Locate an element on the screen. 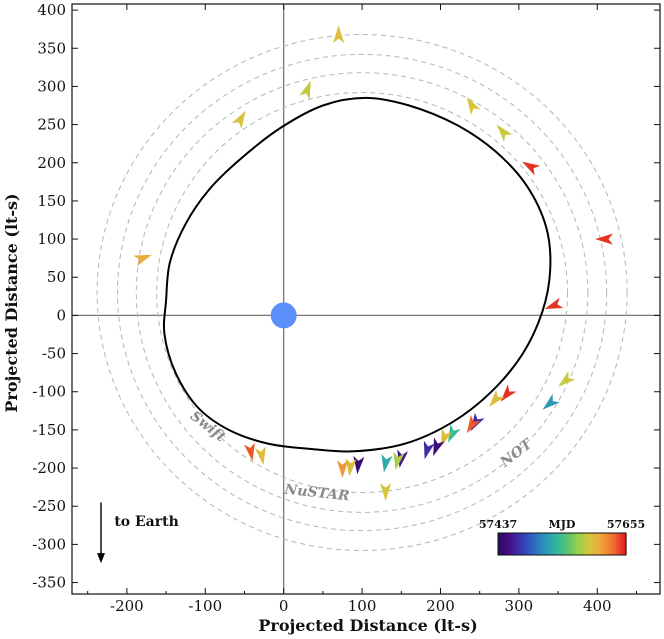  y-tick-label: -50 is located at coordinates (54, 354).